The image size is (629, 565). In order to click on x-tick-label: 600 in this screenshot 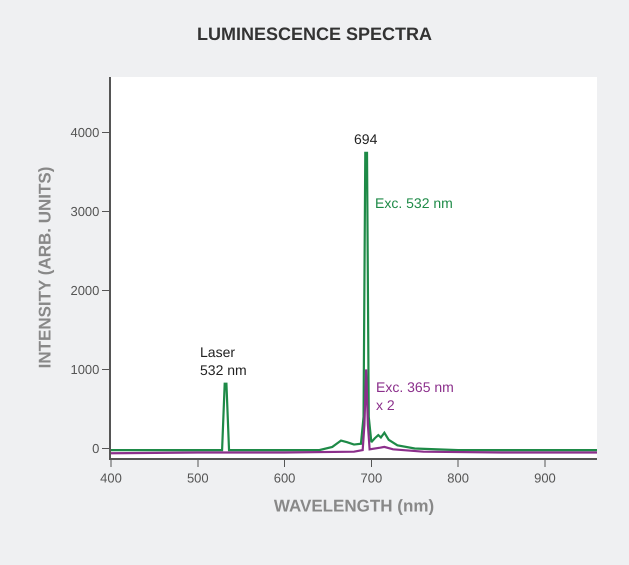, I will do `click(285, 478)`.